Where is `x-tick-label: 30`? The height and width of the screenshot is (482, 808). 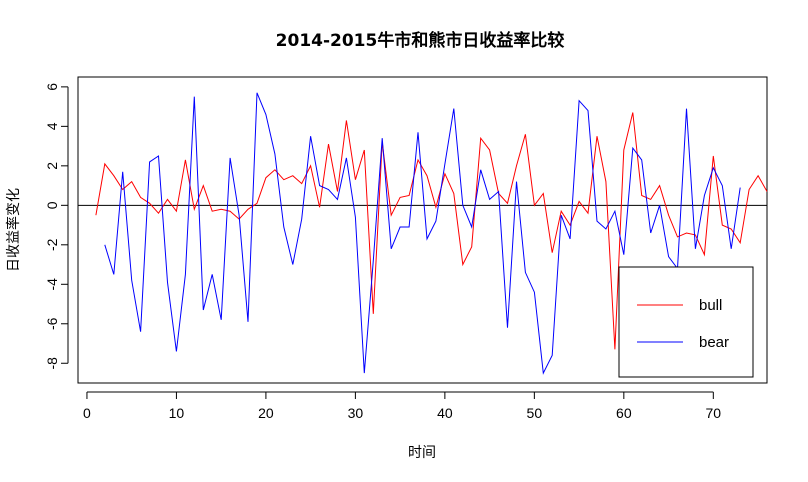
x-tick-label: 30 is located at coordinates (356, 413).